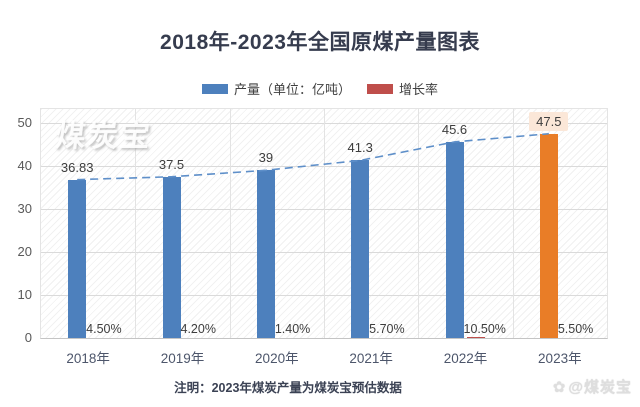  Describe the element at coordinates (465, 358) in the screenshot. I see `x-axis-tick-label: 2022年` at that location.